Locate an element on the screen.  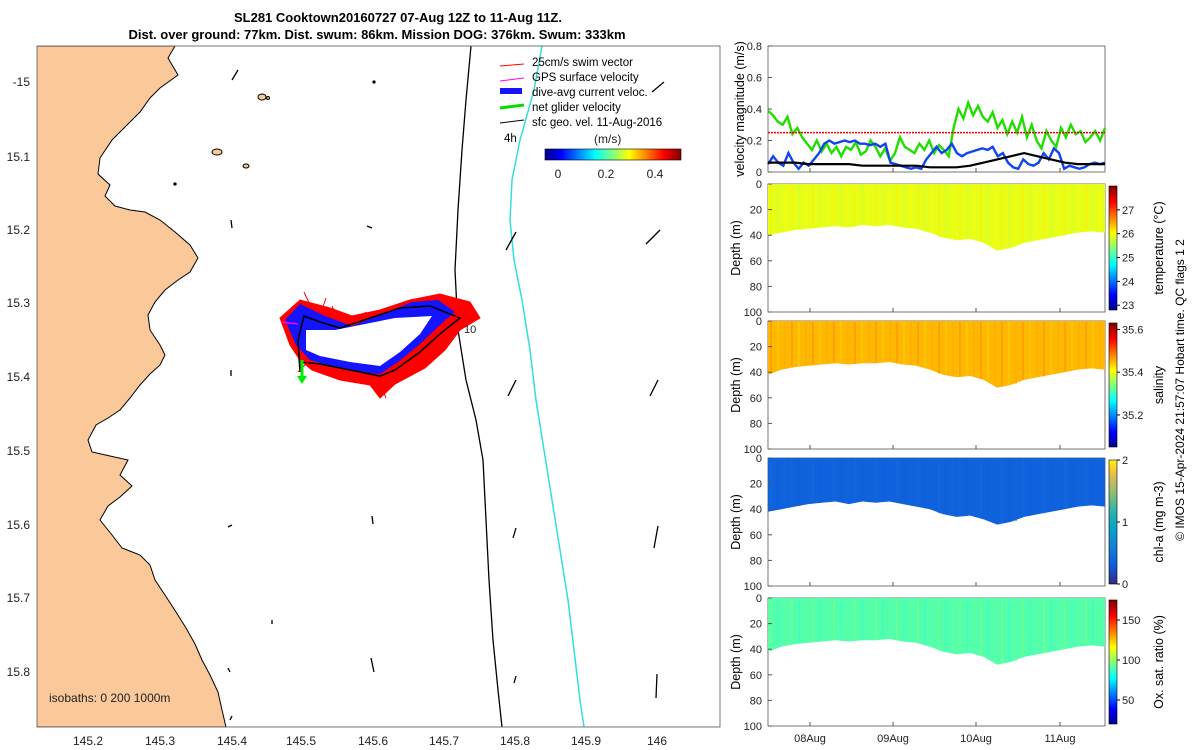
net-glider-arrowhead is located at coordinates (302, 380).